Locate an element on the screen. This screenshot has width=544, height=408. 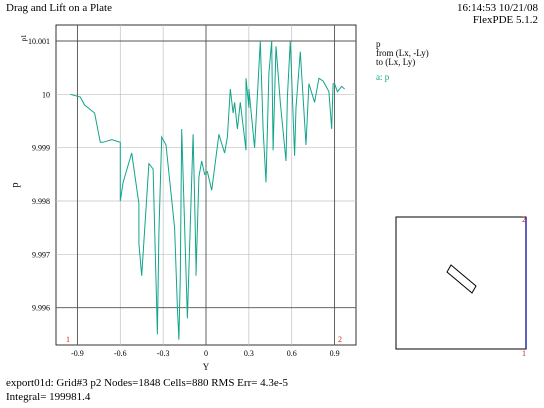
chart-title: Drag and Lift on a Plate is located at coordinates (59, 8).